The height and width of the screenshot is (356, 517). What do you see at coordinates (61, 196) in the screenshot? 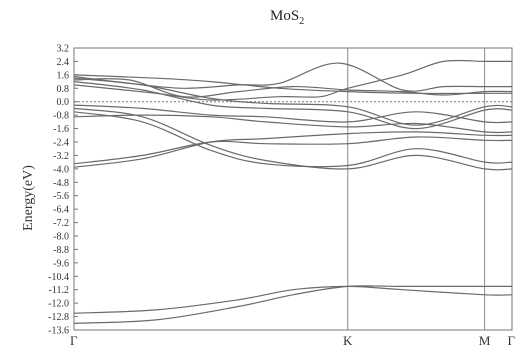
I see `y-tick-label: -5.6` at bounding box center [61, 196].